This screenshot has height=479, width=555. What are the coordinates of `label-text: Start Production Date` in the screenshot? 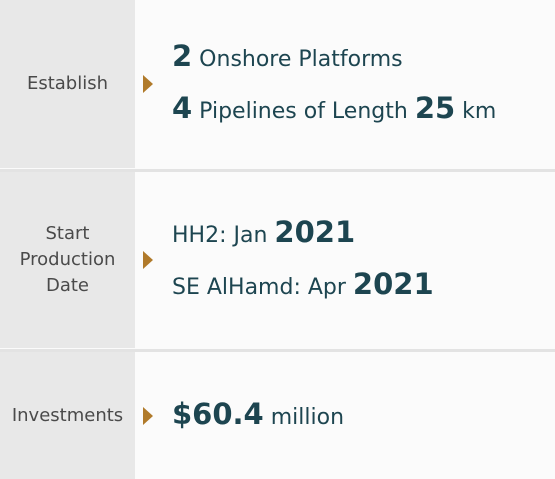 It's located at (67, 259).